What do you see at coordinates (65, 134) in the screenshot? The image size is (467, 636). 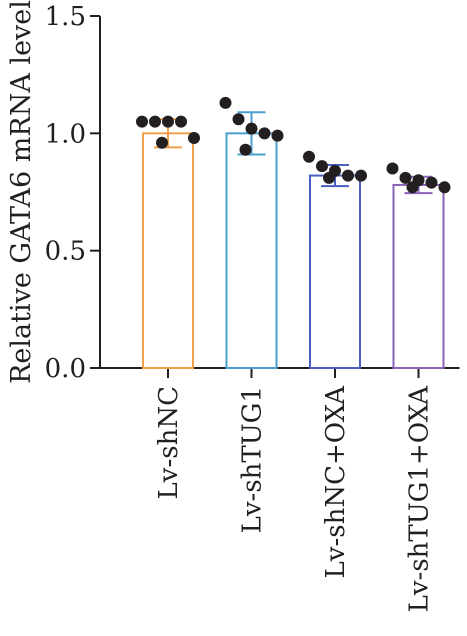 I see `y-tick-label: 1.0` at bounding box center [65, 134].